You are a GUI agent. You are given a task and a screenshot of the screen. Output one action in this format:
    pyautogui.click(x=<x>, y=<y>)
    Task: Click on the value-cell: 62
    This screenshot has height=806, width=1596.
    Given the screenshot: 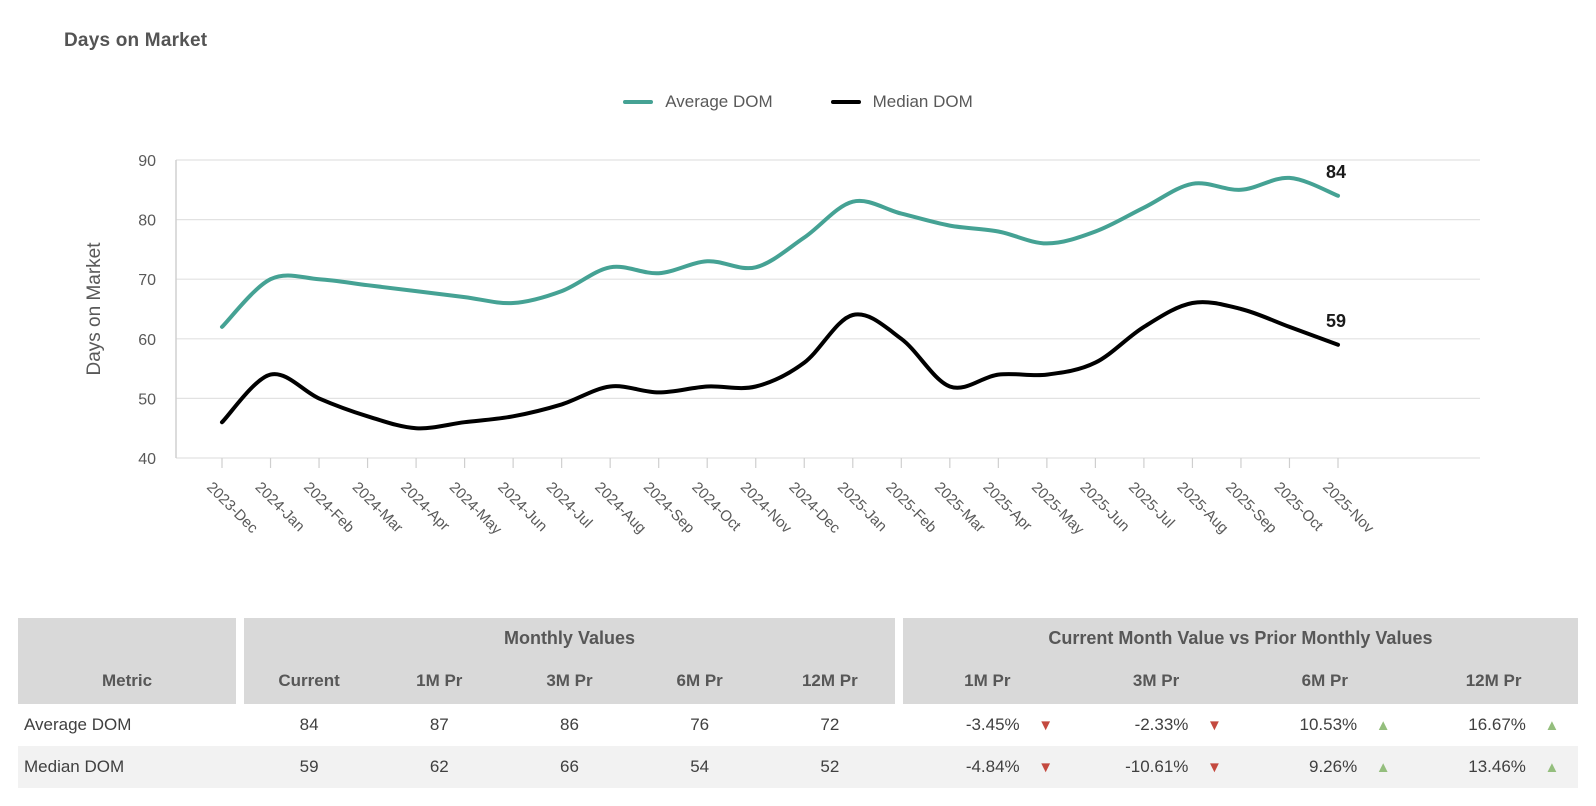 What is the action you would take?
    pyautogui.click(x=439, y=766)
    